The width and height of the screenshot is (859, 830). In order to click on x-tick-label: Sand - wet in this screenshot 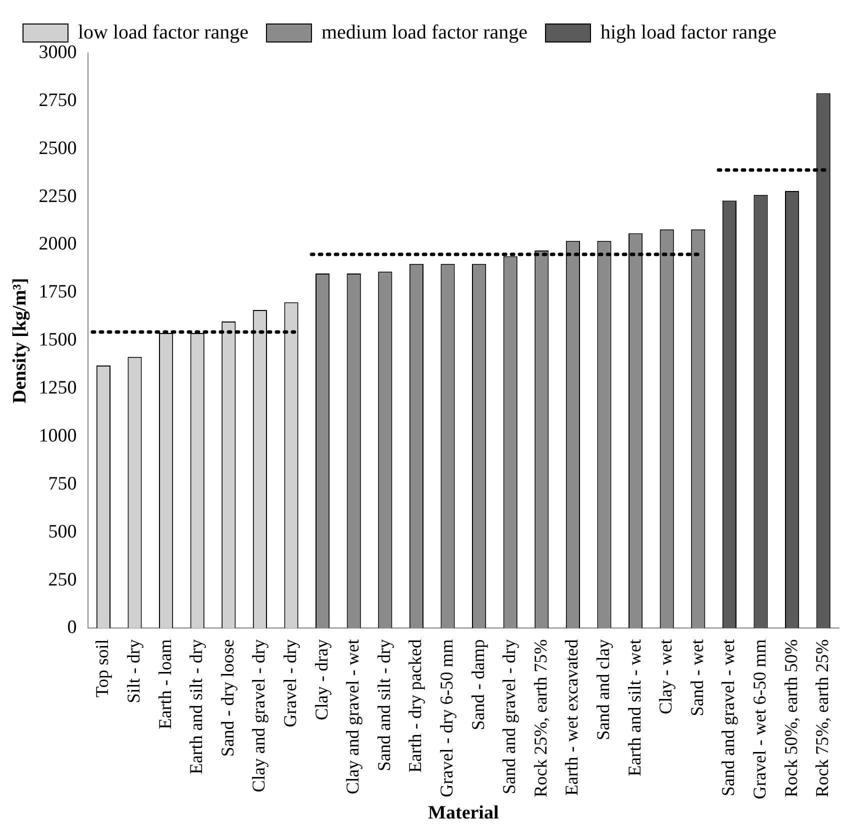, I will do `click(696, 677)`.